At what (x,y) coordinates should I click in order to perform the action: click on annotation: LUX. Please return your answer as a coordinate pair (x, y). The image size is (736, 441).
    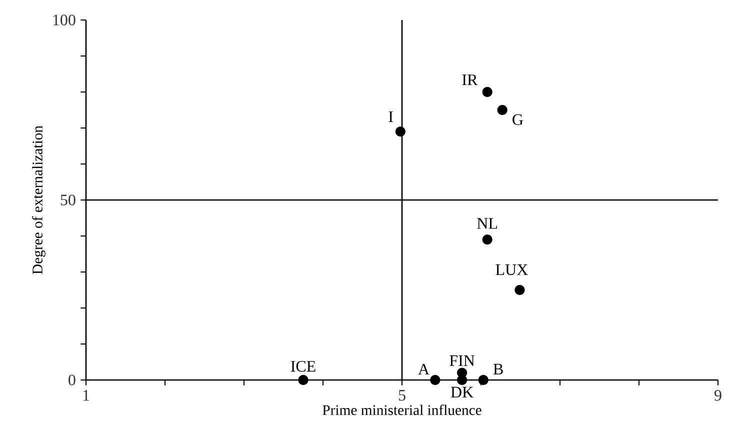
    Looking at the image, I should click on (512, 270).